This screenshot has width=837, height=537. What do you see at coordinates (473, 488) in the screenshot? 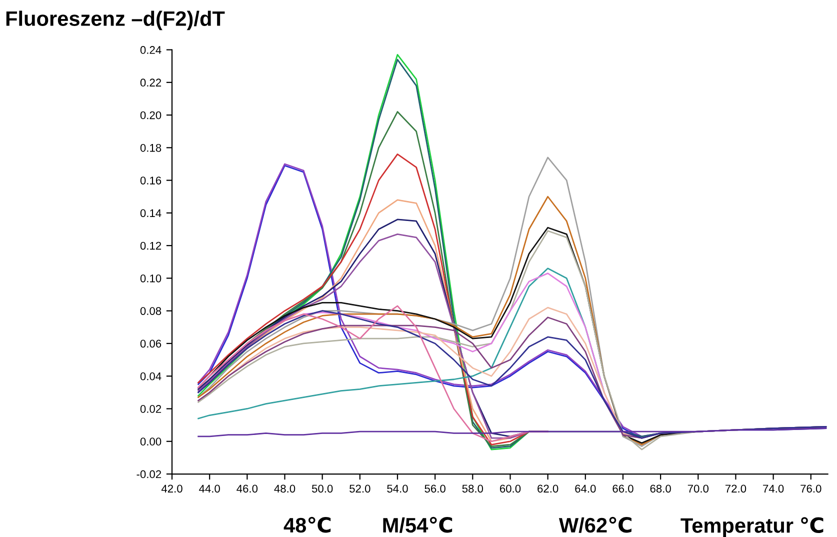
I see `x-tick-label: 58.0` at bounding box center [473, 488].